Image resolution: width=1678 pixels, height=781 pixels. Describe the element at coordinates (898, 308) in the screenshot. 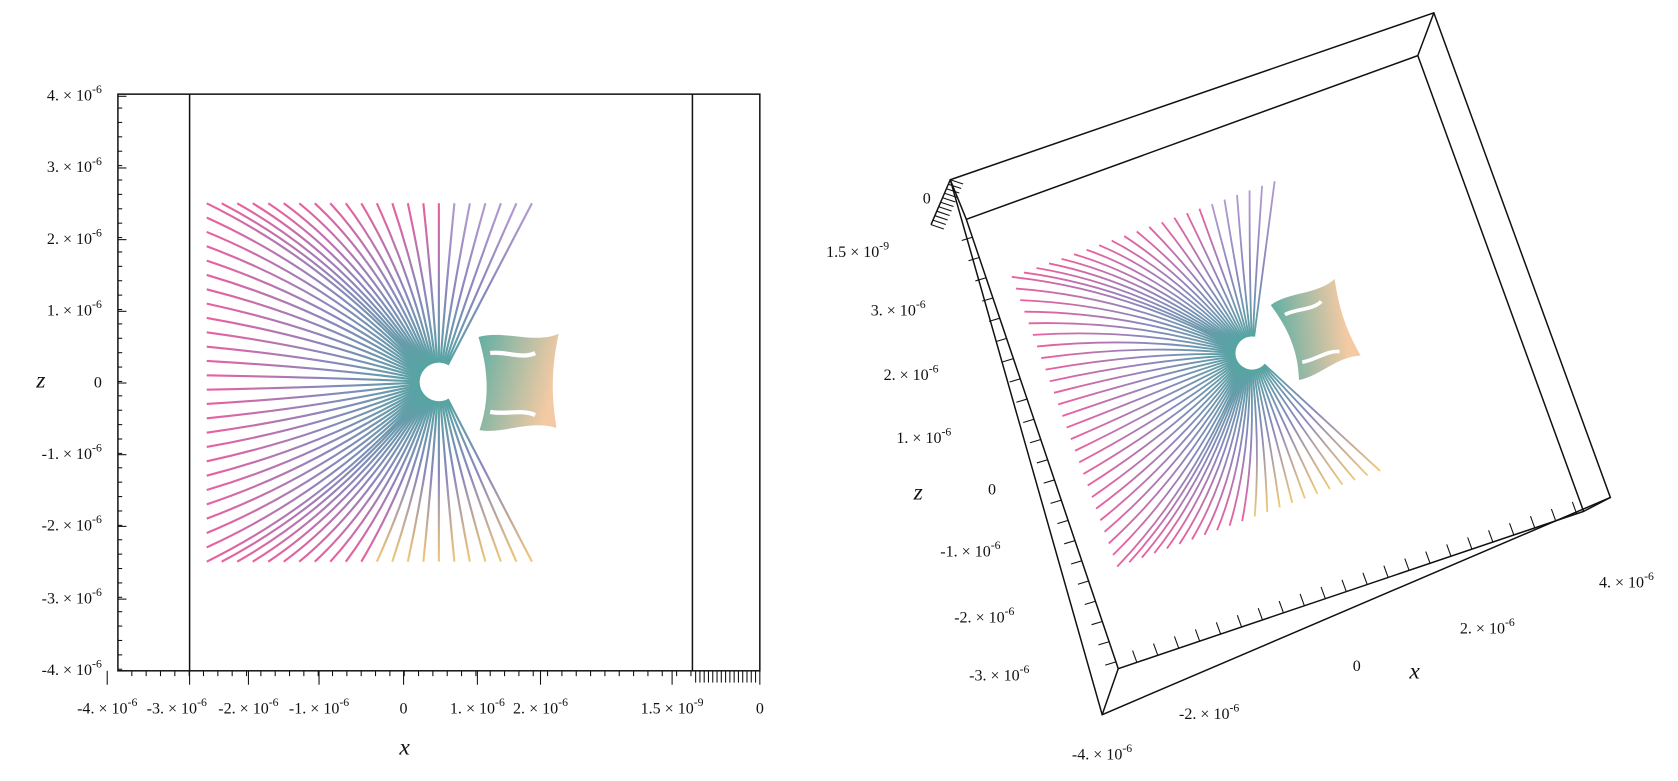

I see `tick-label: 3. × 10-6` at that location.